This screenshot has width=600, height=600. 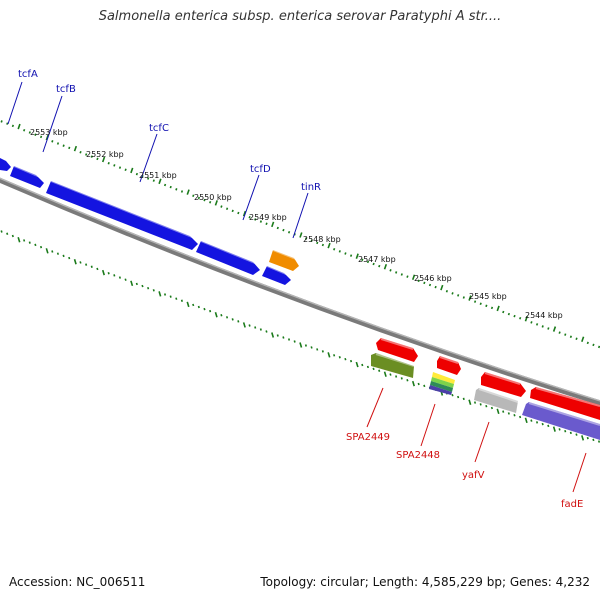 What do you see at coordinates (442, 383) in the screenshot?
I see `gene-arrow-multicolor` at bounding box center [442, 383].